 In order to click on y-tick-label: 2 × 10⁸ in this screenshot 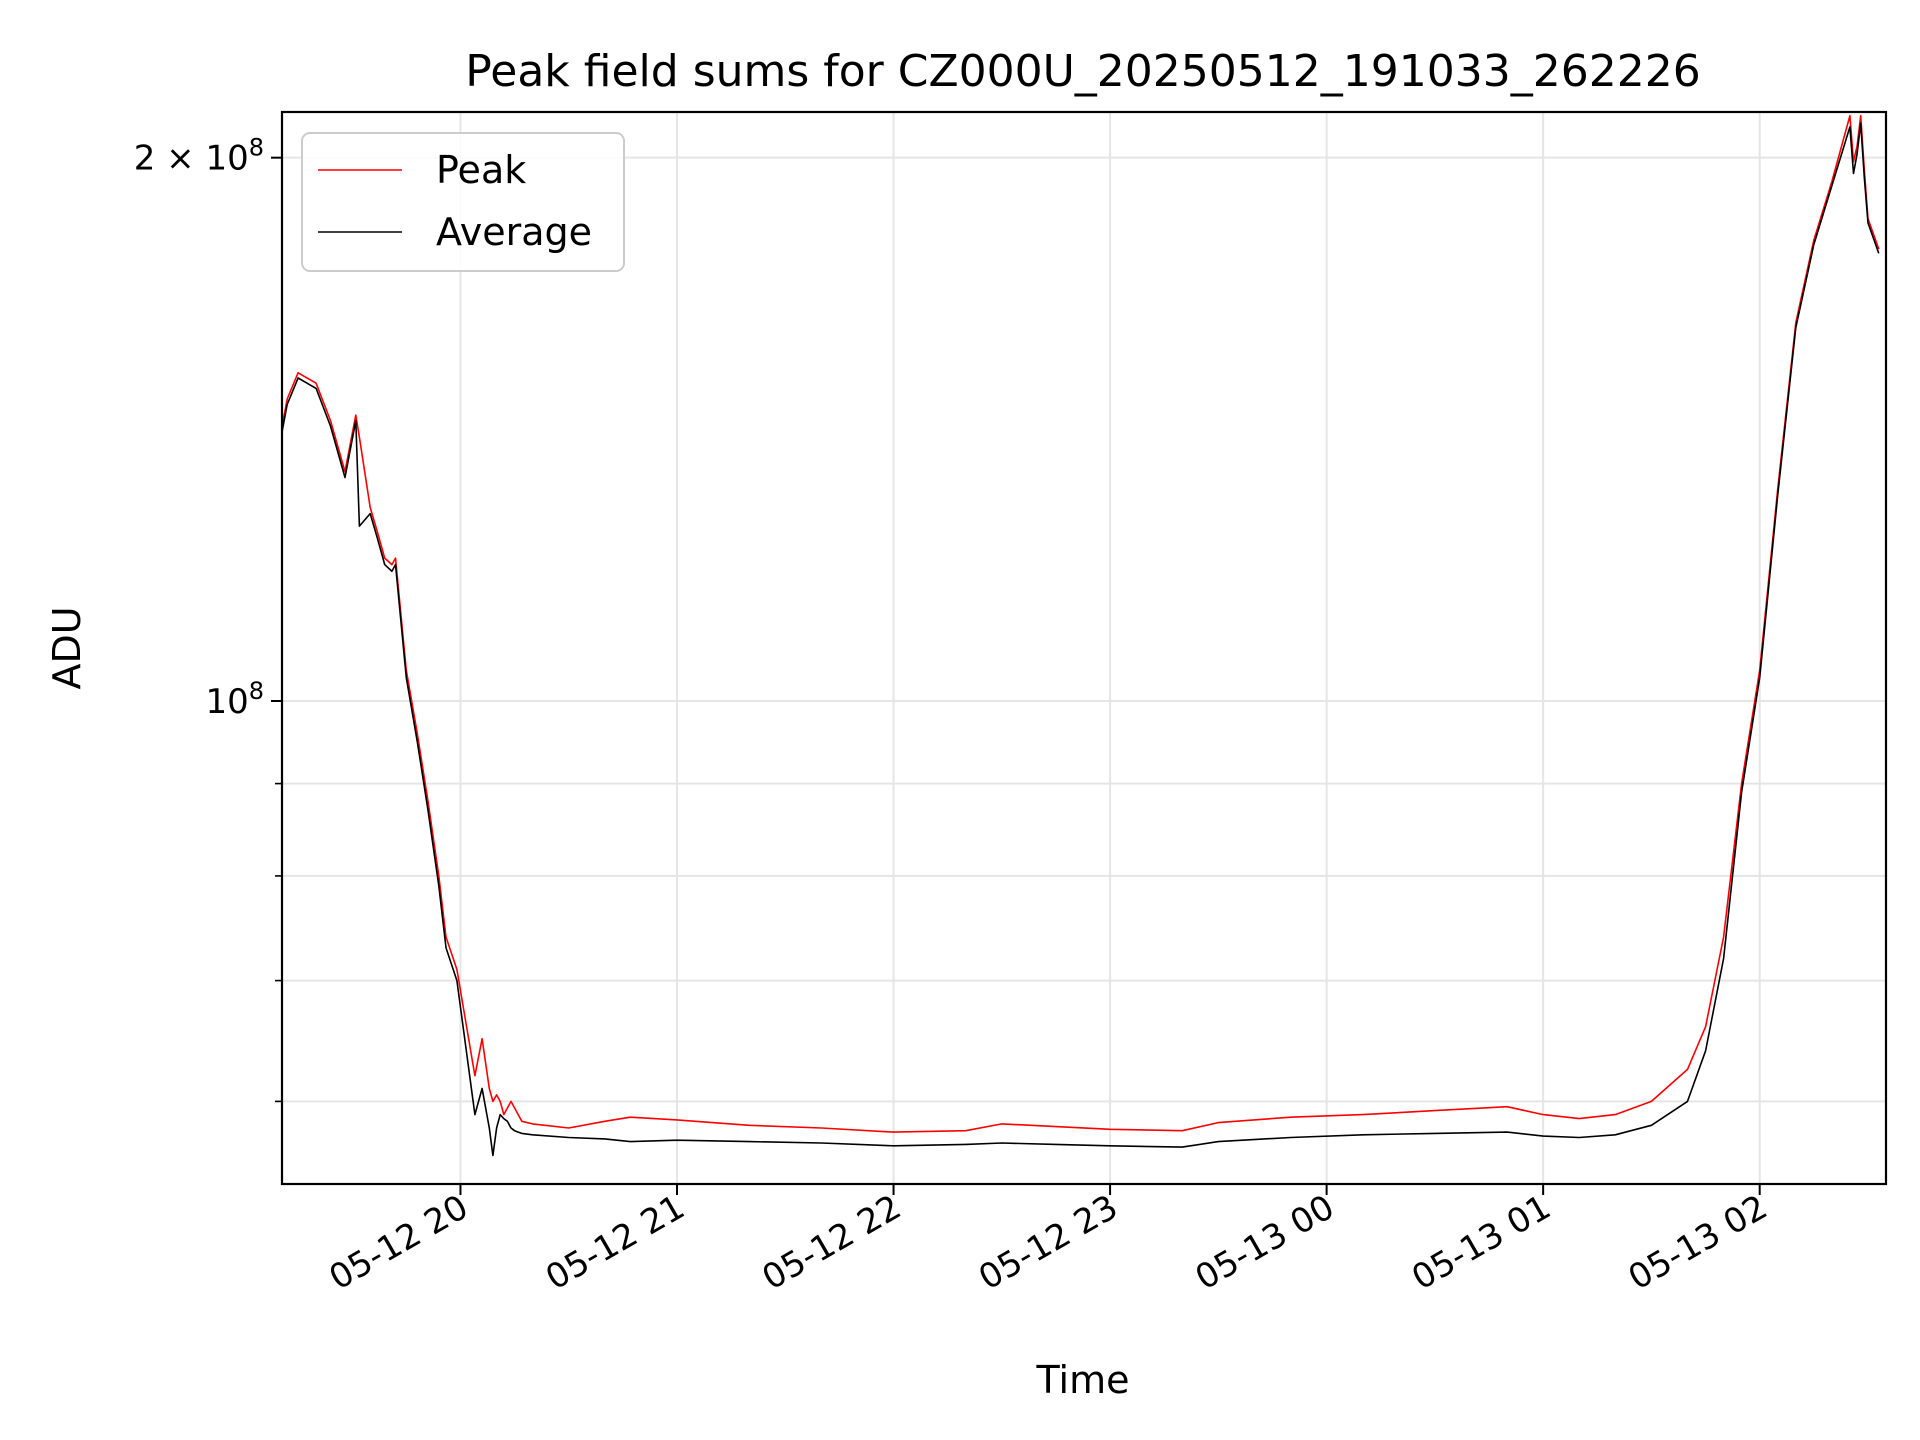, I will do `click(199, 156)`.